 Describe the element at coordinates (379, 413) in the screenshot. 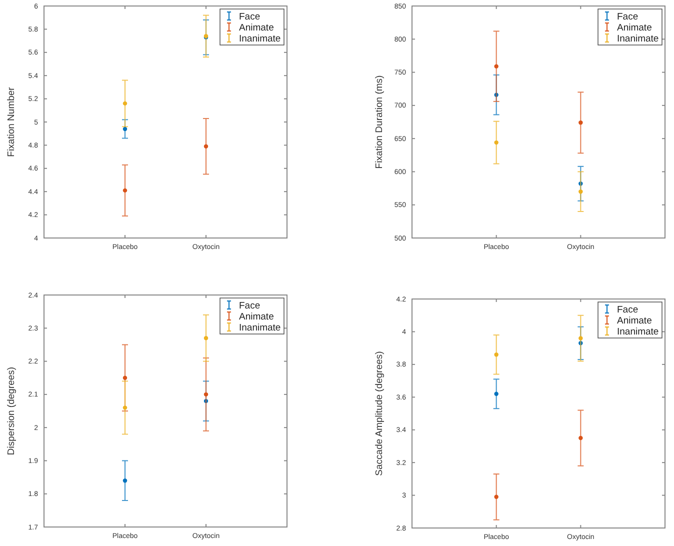

I see `y-axis-title: Saccade Amplitude (degrees)` at that location.